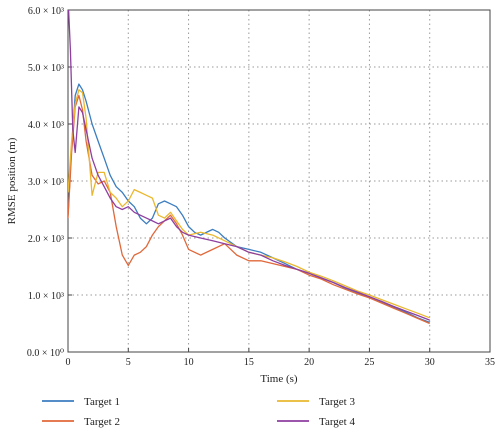  I want to click on y-tick-label: 6.0 × 10³, so click(46, 11).